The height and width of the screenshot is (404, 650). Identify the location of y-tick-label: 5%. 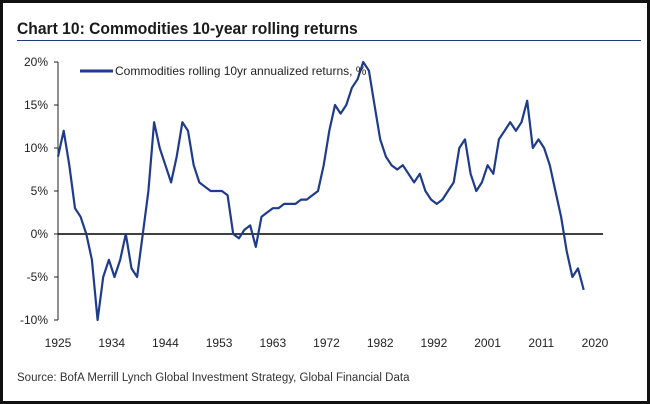
(40, 191).